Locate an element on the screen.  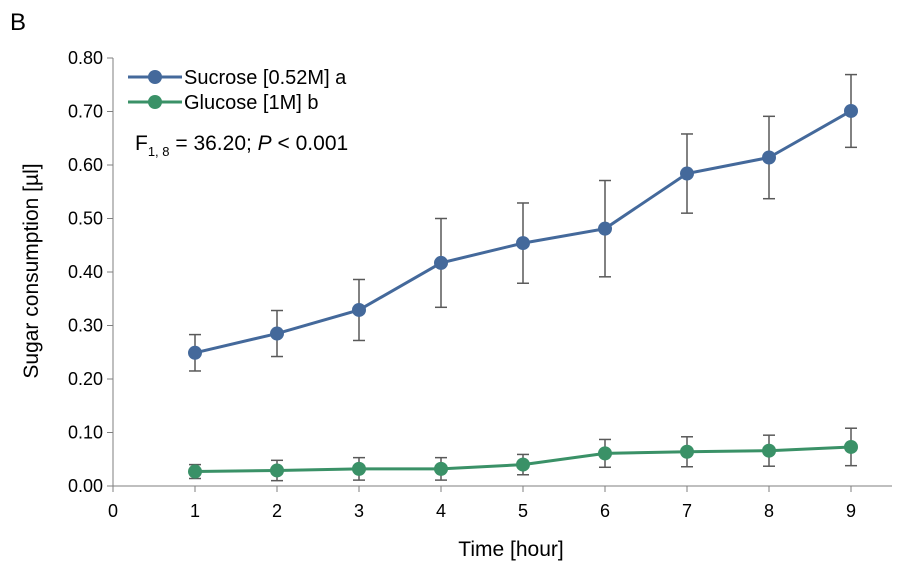
y-tick-label: 0.20 is located at coordinates (85, 379).